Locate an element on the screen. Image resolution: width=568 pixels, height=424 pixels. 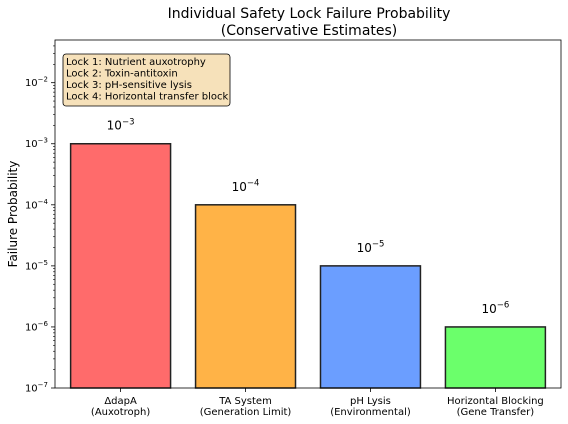
y-tick-label: 10⁻⁴ is located at coordinates (37, 205).